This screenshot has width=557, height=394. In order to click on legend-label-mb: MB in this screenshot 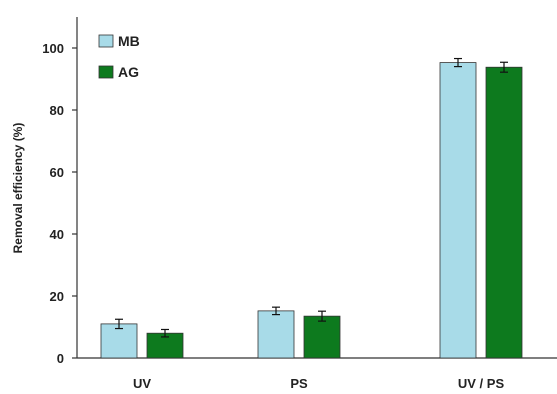, I will do `click(129, 41)`.